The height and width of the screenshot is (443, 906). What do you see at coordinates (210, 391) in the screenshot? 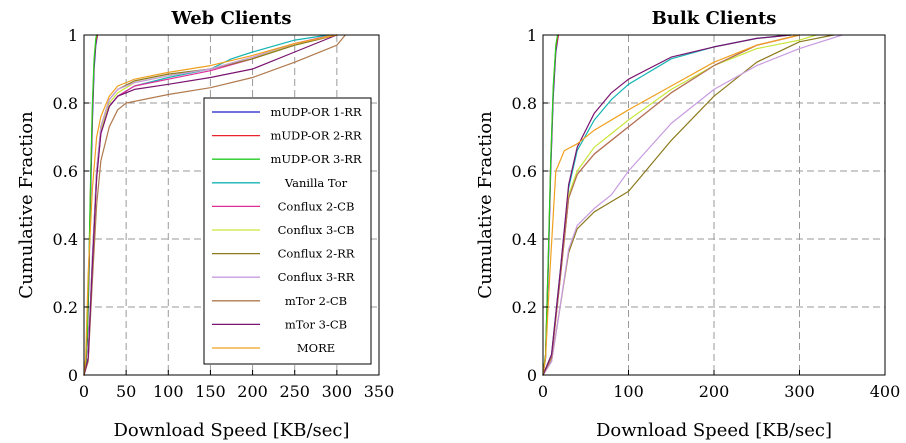
I see `x-tick-label: 150` at bounding box center [210, 391].